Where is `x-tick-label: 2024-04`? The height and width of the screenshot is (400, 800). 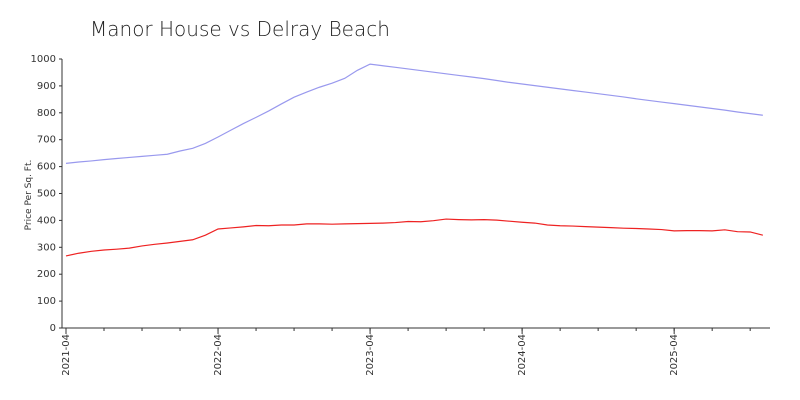
x-tick-label: 2024-04 is located at coordinates (522, 355).